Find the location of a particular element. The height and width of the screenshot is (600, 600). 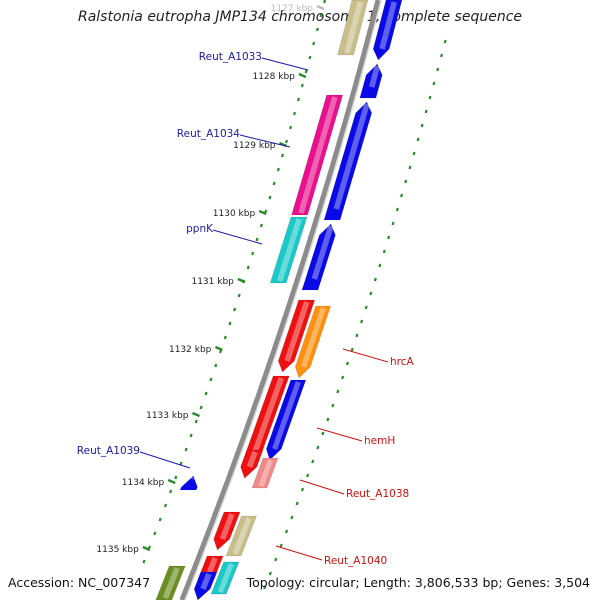

kbp-tick-label: 1131 kbp is located at coordinates (212, 282).